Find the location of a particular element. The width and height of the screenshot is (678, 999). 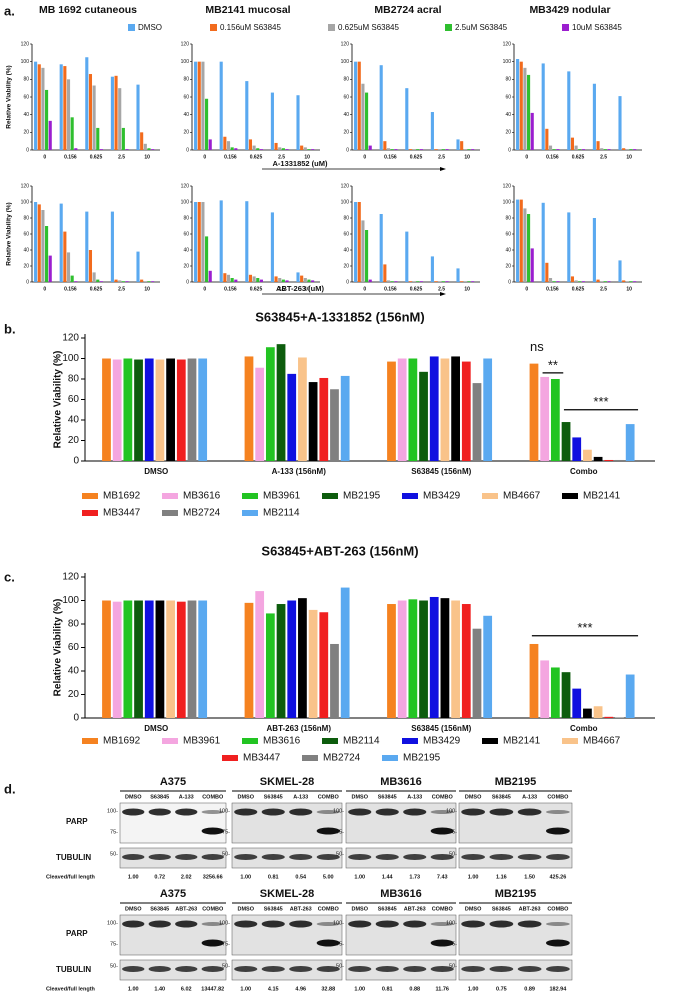

ratio-value: 425.26 is located at coordinates (557, 877).